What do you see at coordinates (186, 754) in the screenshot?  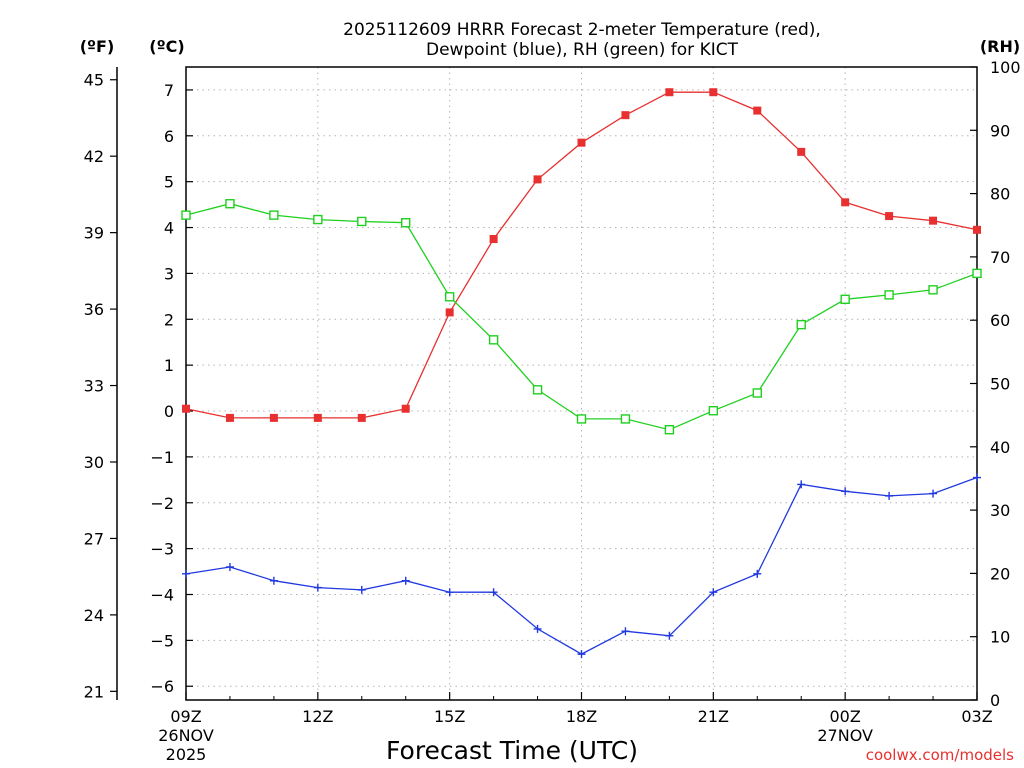 I see `year-tick-label: 2025` at bounding box center [186, 754].